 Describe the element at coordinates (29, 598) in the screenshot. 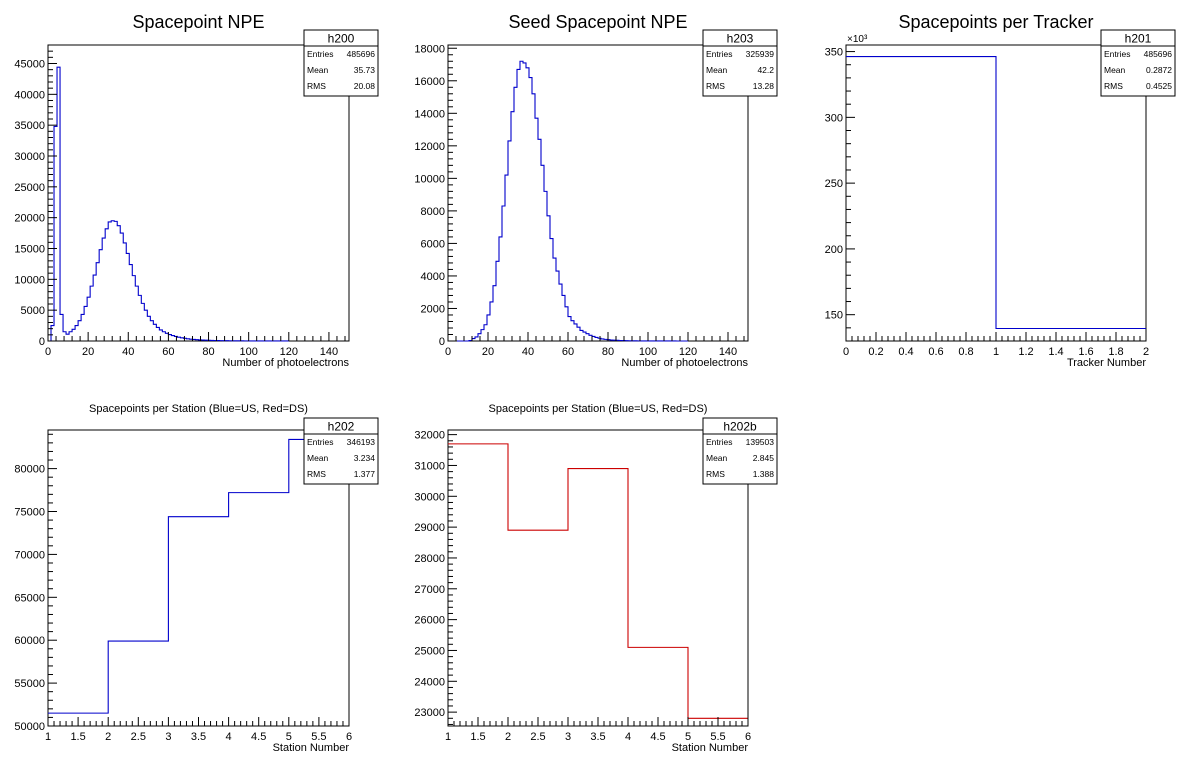

I see `y-tick-label: 65000` at that location.